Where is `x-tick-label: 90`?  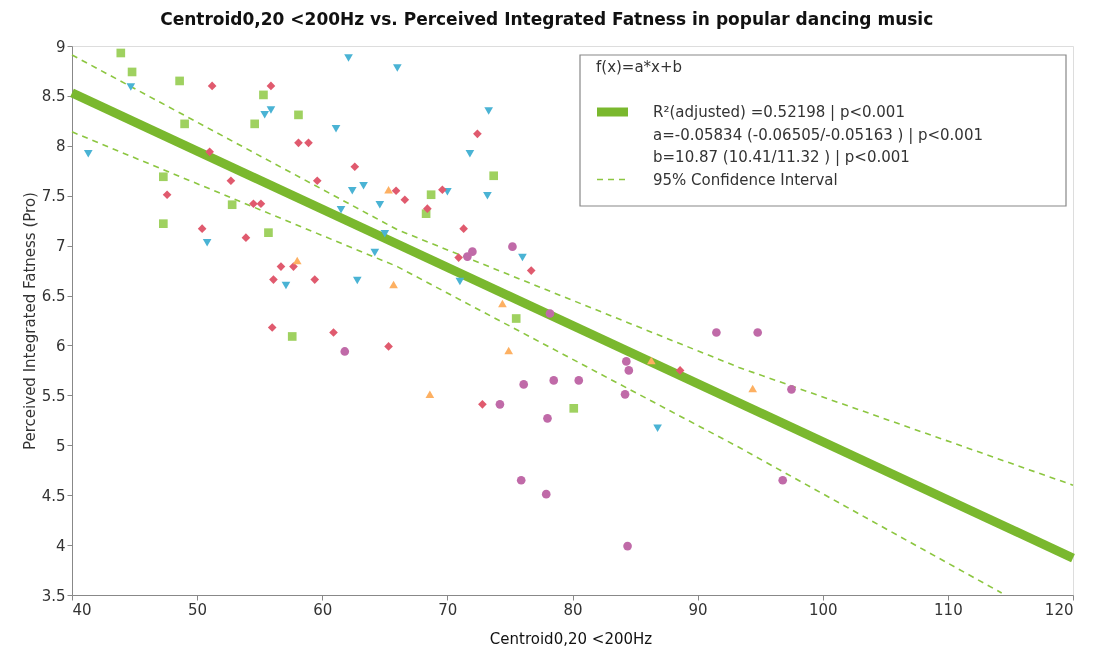 x-tick-label: 90 is located at coordinates (698, 609).